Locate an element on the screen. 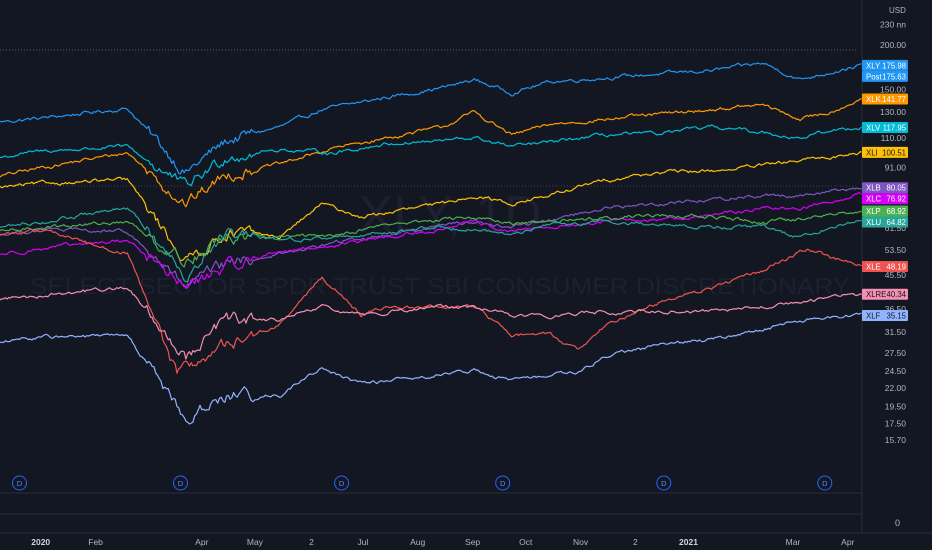  price-tick-label: 53.50 is located at coordinates (896, 250).